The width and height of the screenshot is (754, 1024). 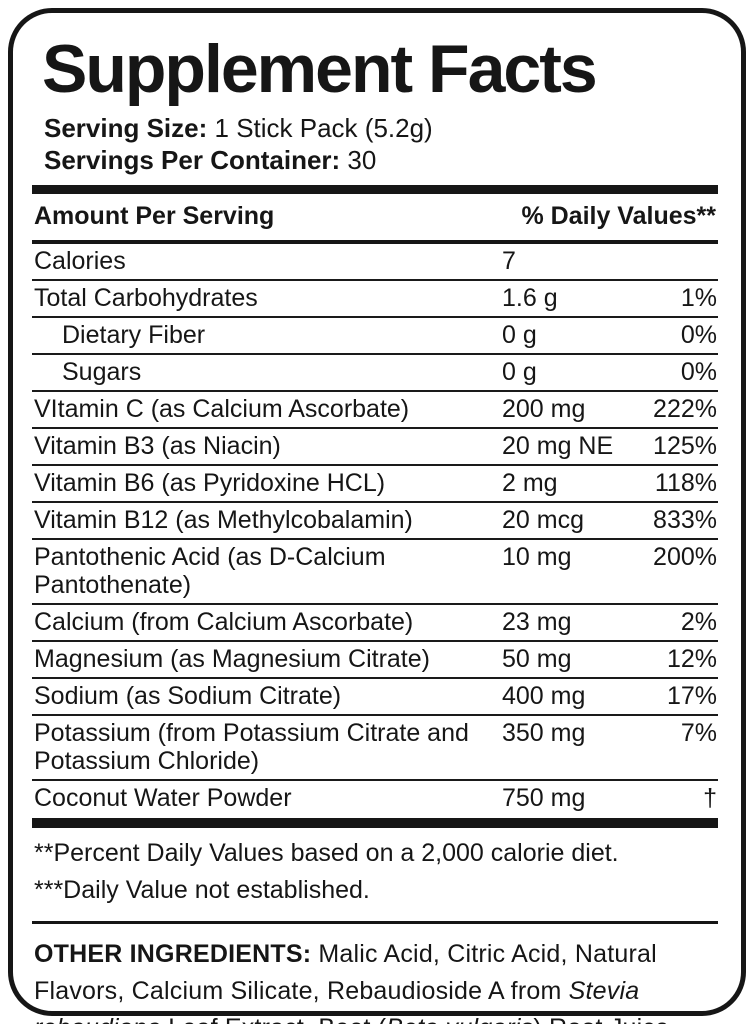 What do you see at coordinates (685, 520) in the screenshot?
I see `nutrient-daily-value: 833%` at bounding box center [685, 520].